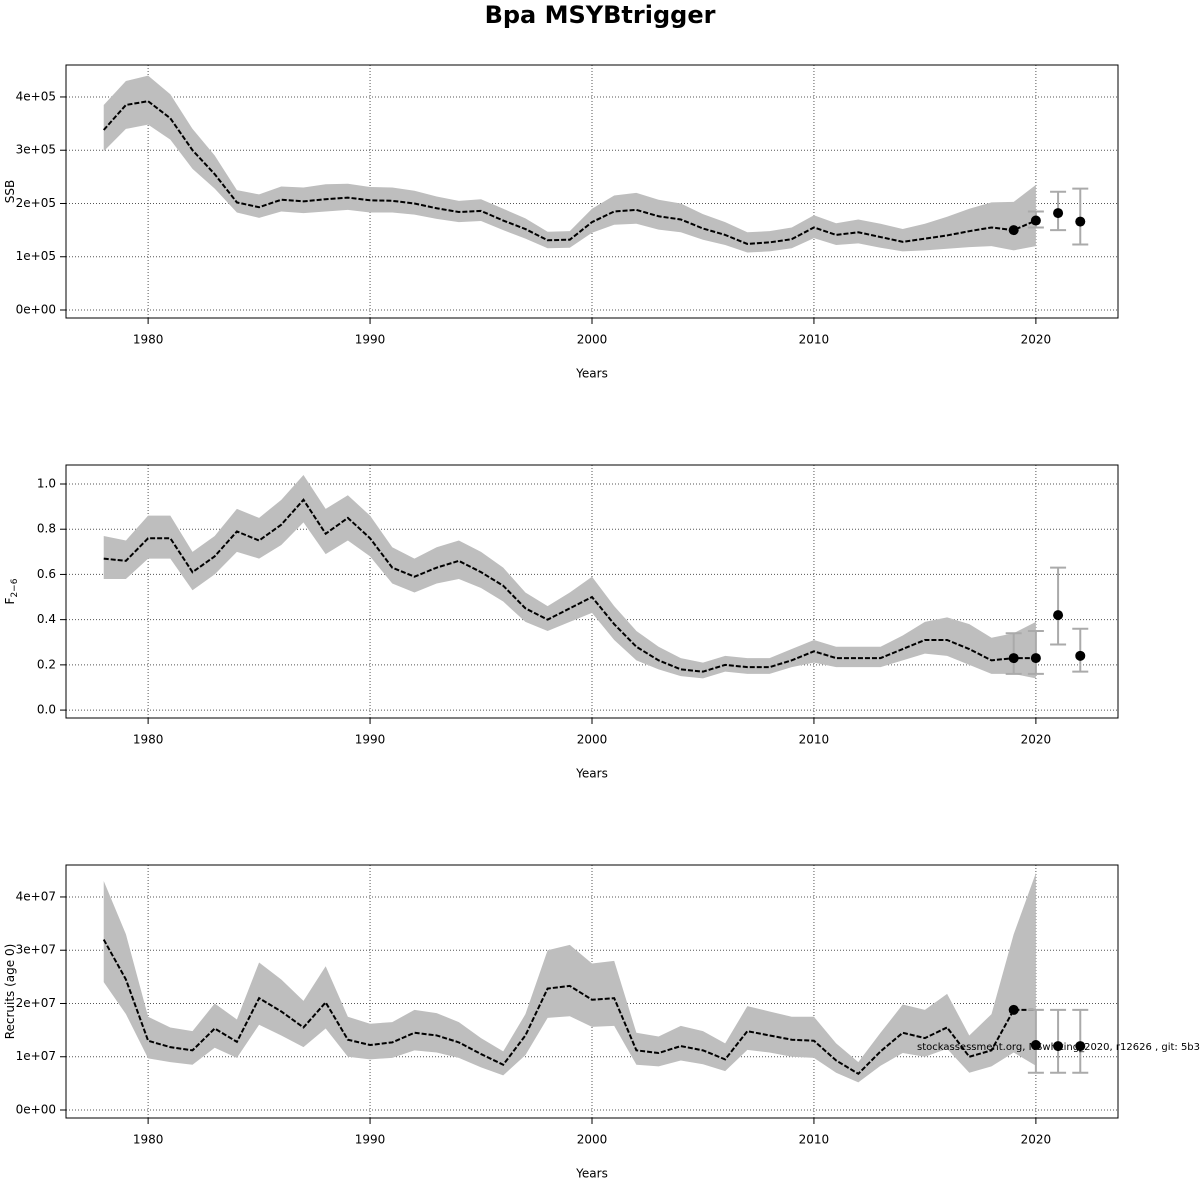 Image resolution: width=1200 pixels, height=1200 pixels. Describe the element at coordinates (46, 710) in the screenshot. I see `y-tick-label: 0.0` at that location.